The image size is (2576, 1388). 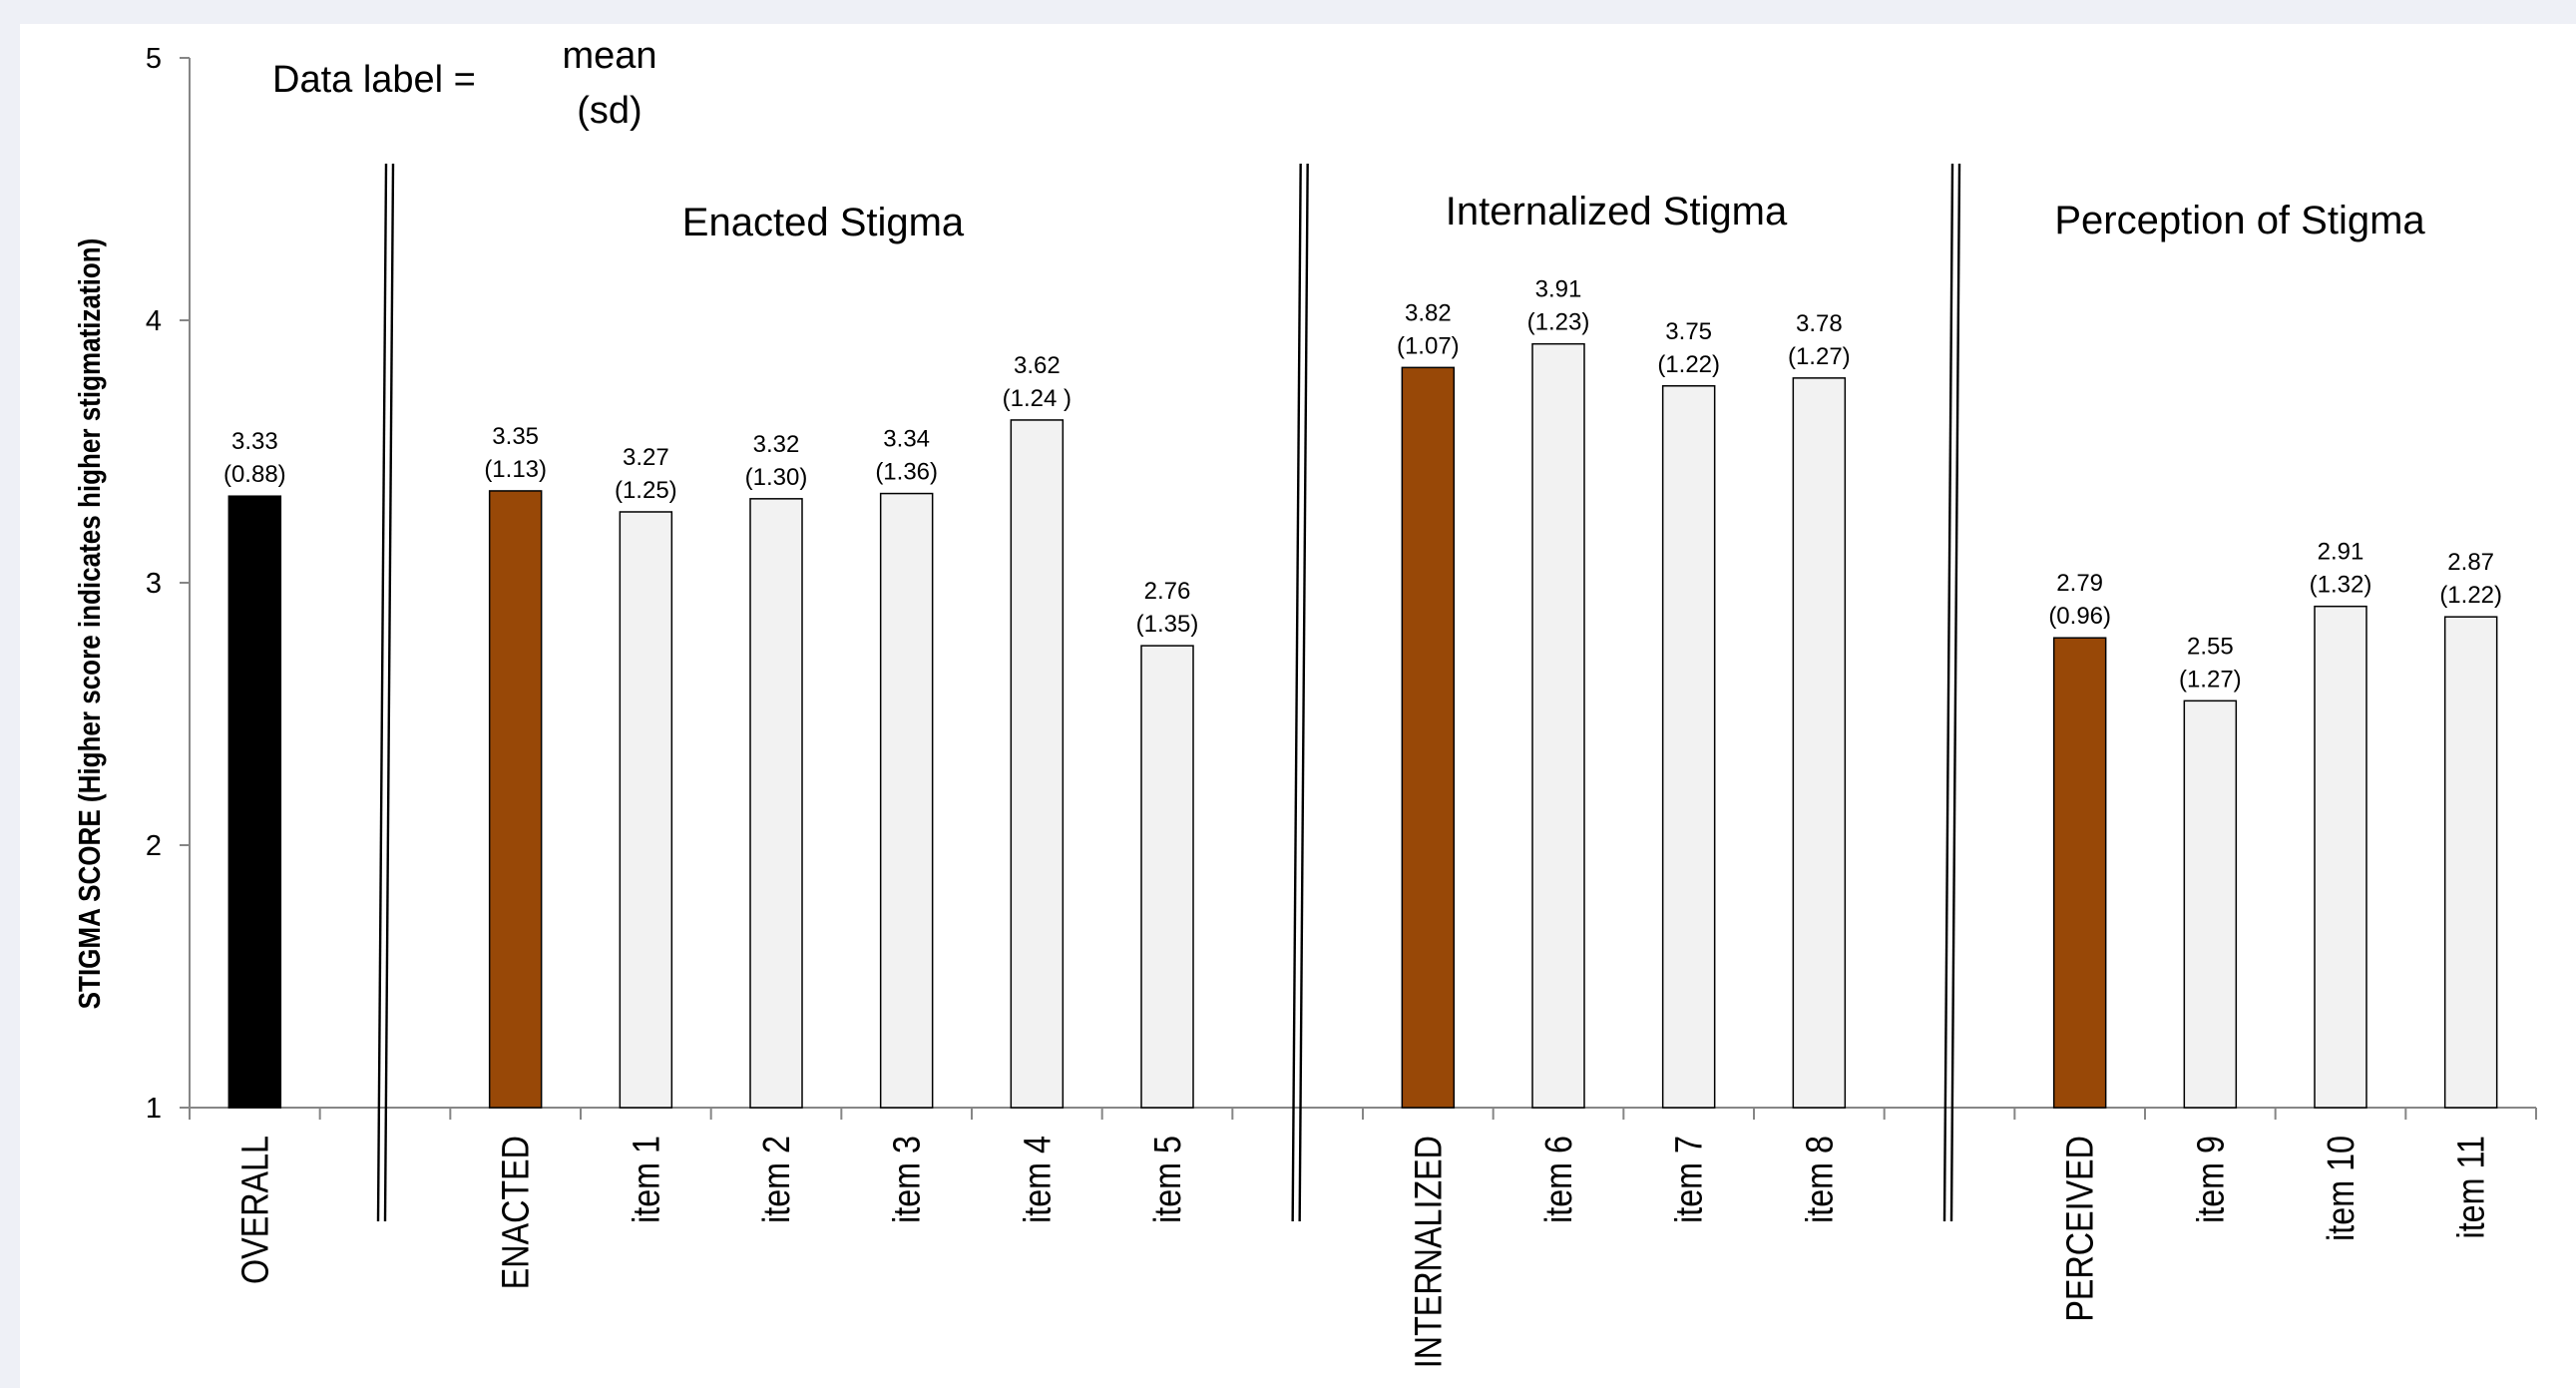 I want to click on x-tick-label: item 1, so click(x=646, y=1180).